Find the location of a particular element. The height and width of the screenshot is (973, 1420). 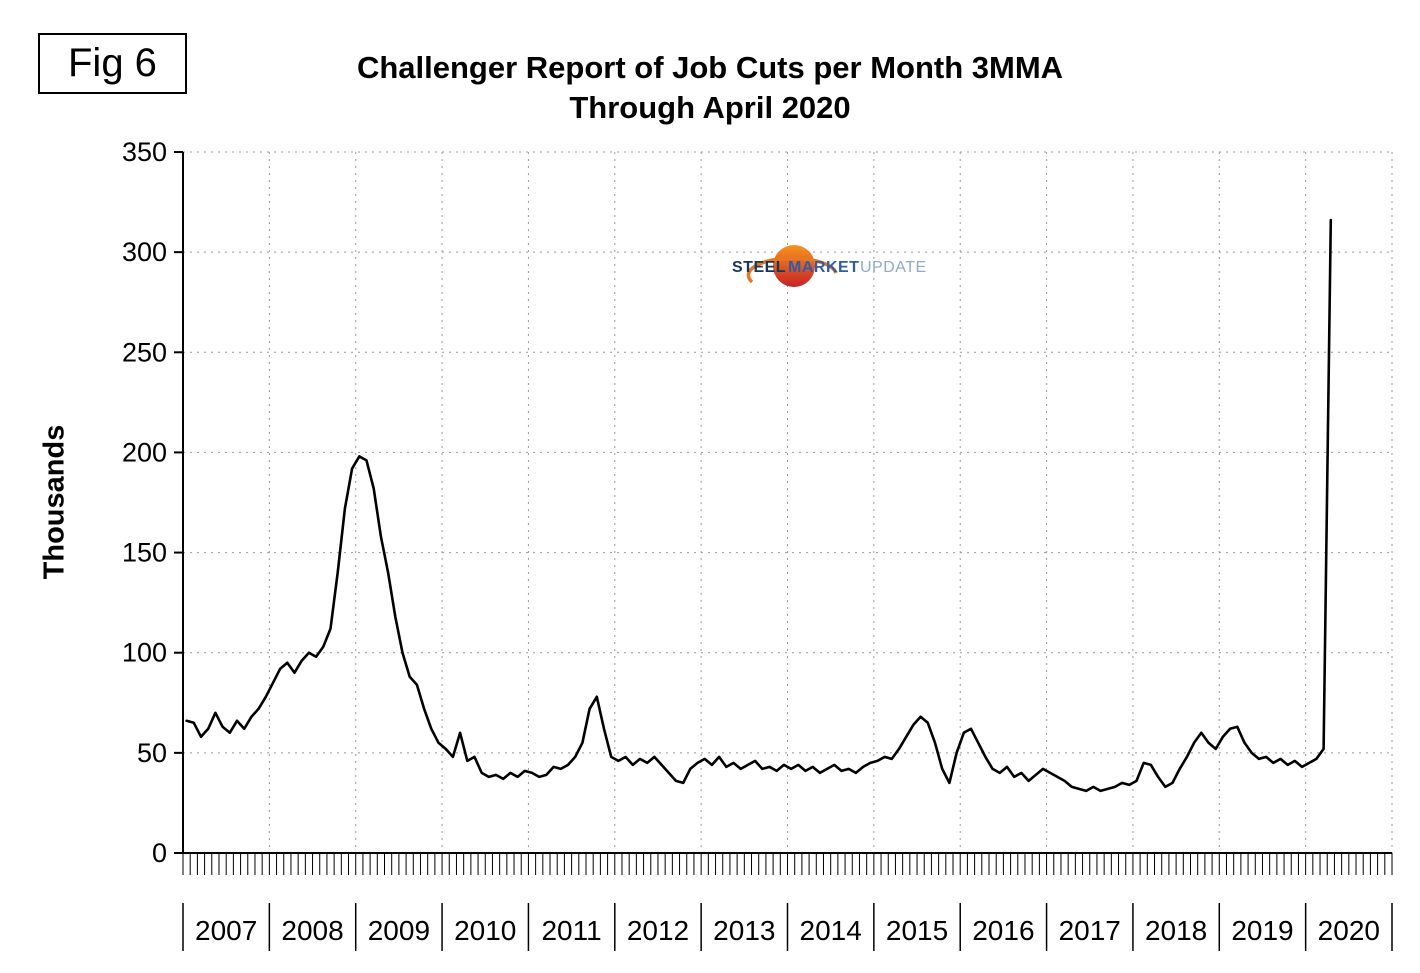

svg-text: 2014 is located at coordinates (831, 930).